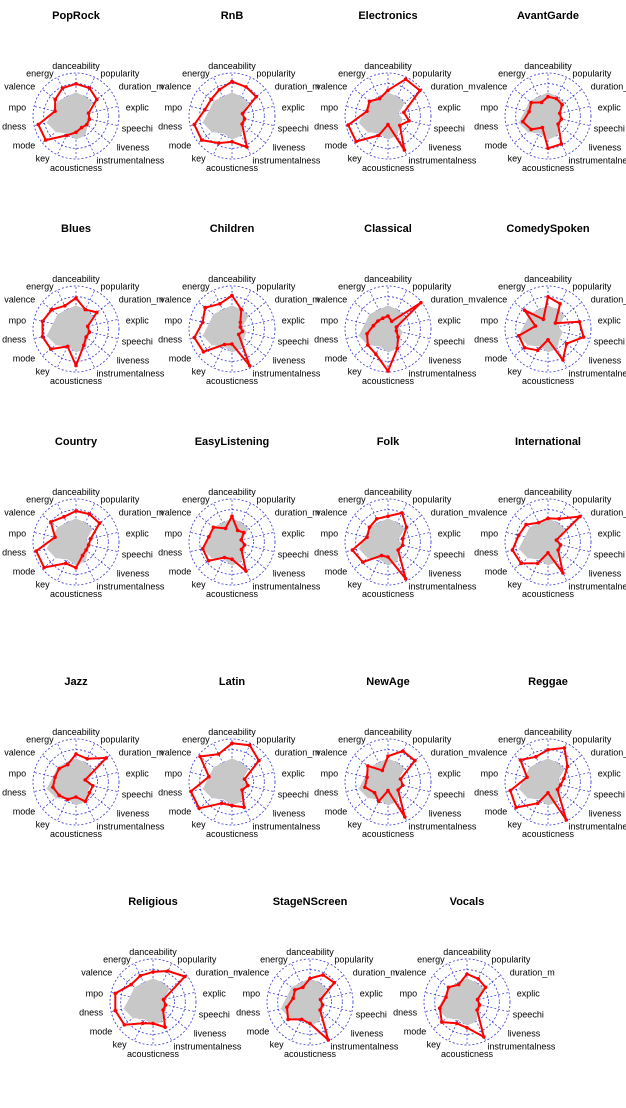 This screenshot has height=1108, width=626. I want to click on data-point-duration_ms, so click(240, 322).